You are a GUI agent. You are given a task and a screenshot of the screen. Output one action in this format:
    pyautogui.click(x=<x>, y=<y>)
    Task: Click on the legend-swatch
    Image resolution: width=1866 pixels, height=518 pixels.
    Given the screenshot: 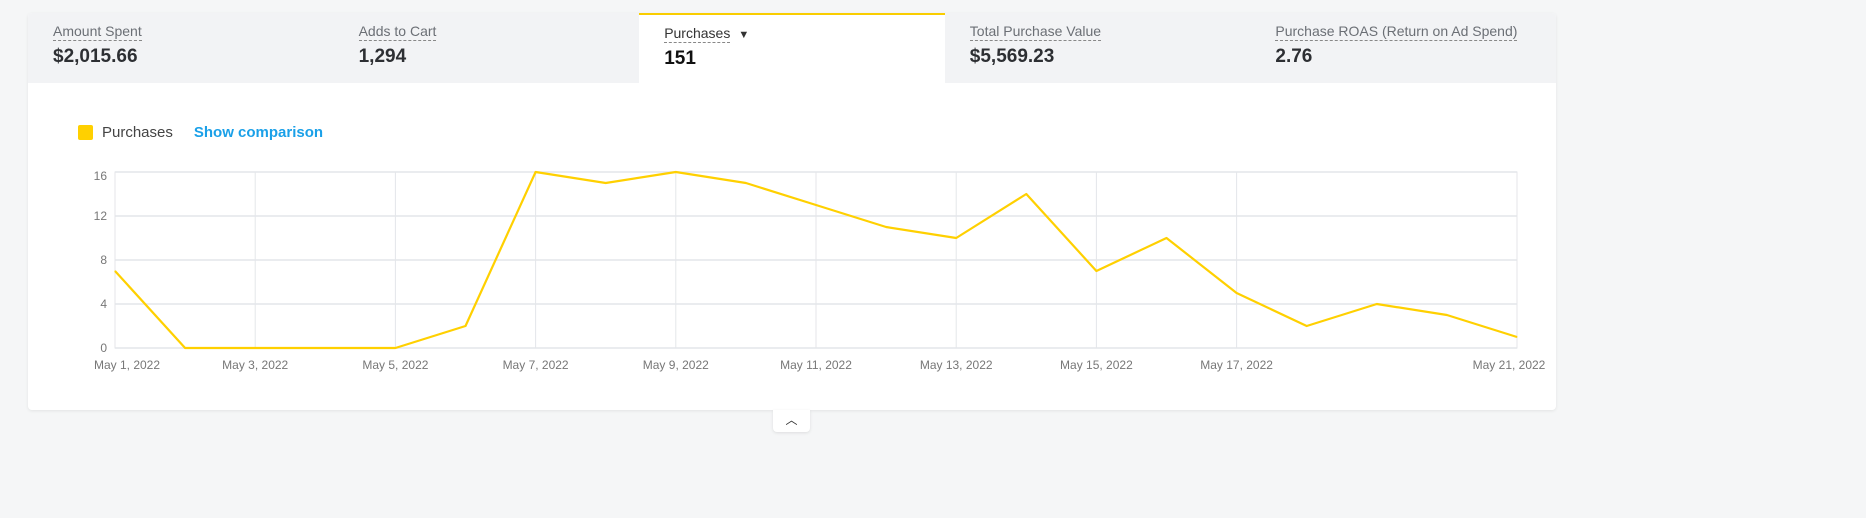 What is the action you would take?
    pyautogui.click(x=85, y=132)
    